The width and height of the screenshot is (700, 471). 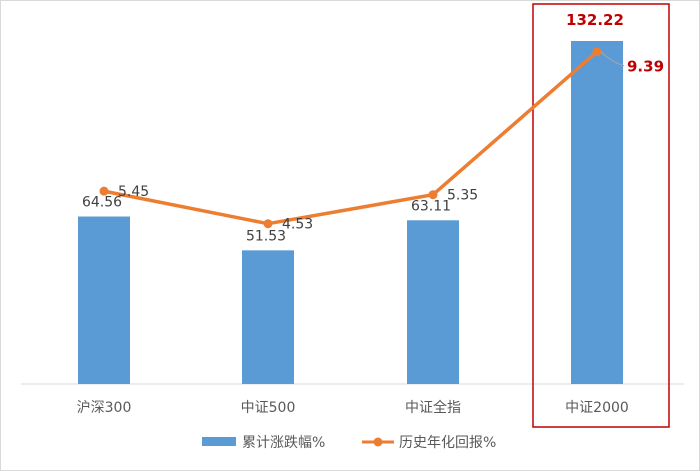 What do you see at coordinates (297, 225) in the screenshot?
I see `line-label-1: 4.53` at bounding box center [297, 225].